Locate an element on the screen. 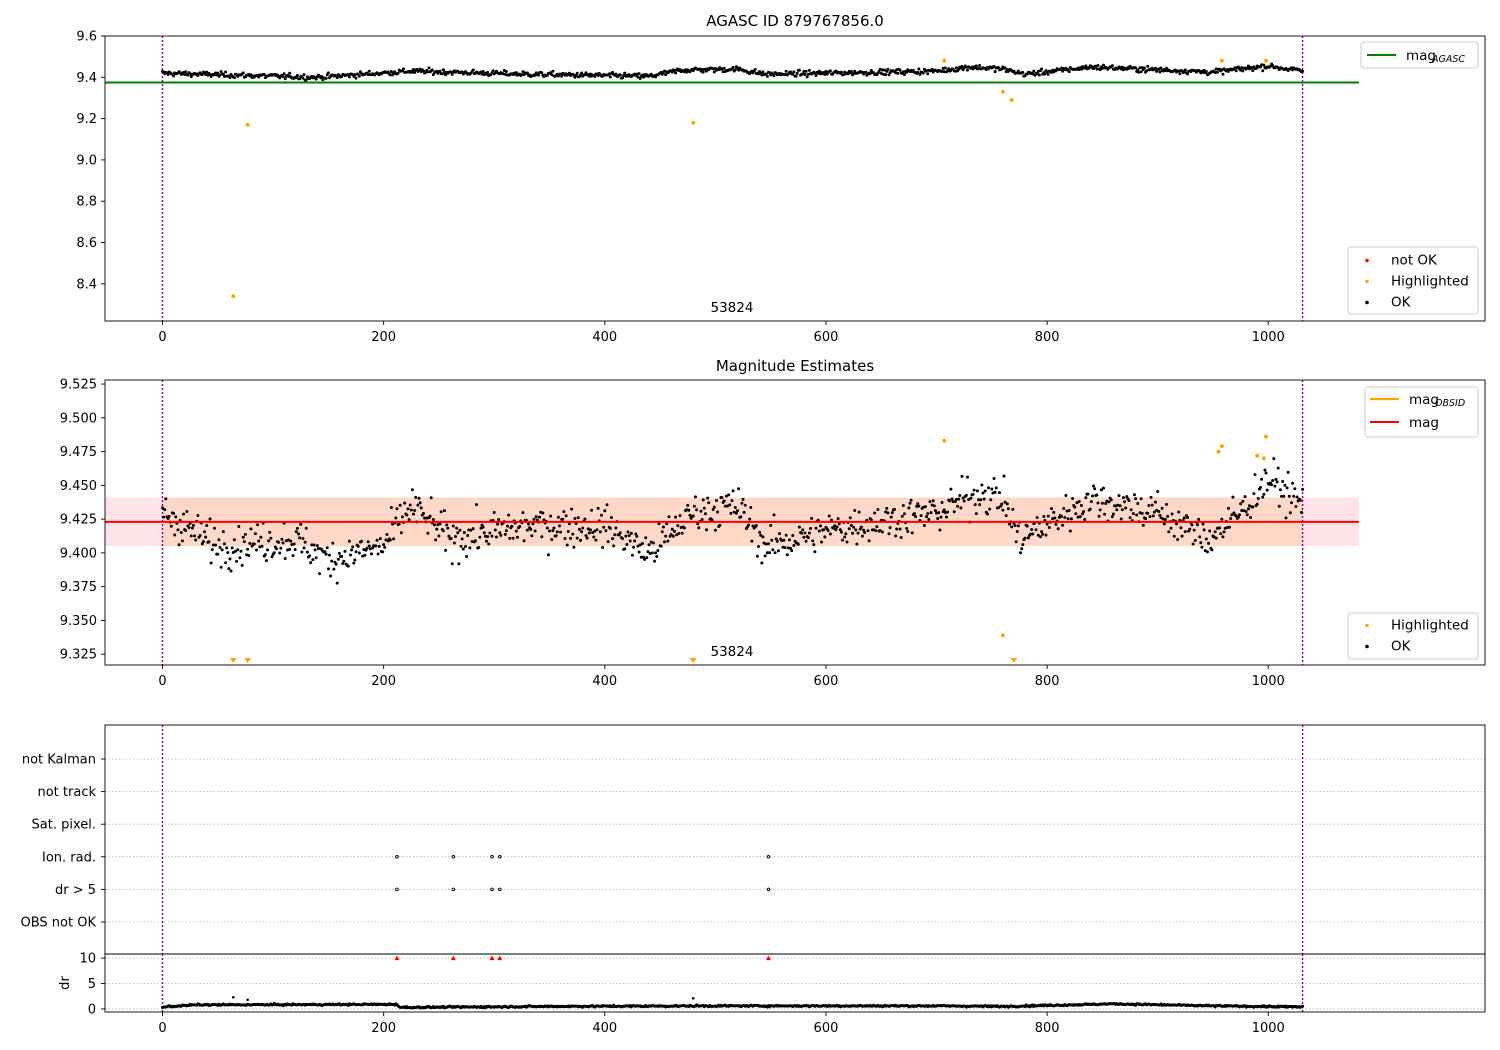 The width and height of the screenshot is (1500, 1050). panel1-legend-box is located at coordinates (1413, 280).